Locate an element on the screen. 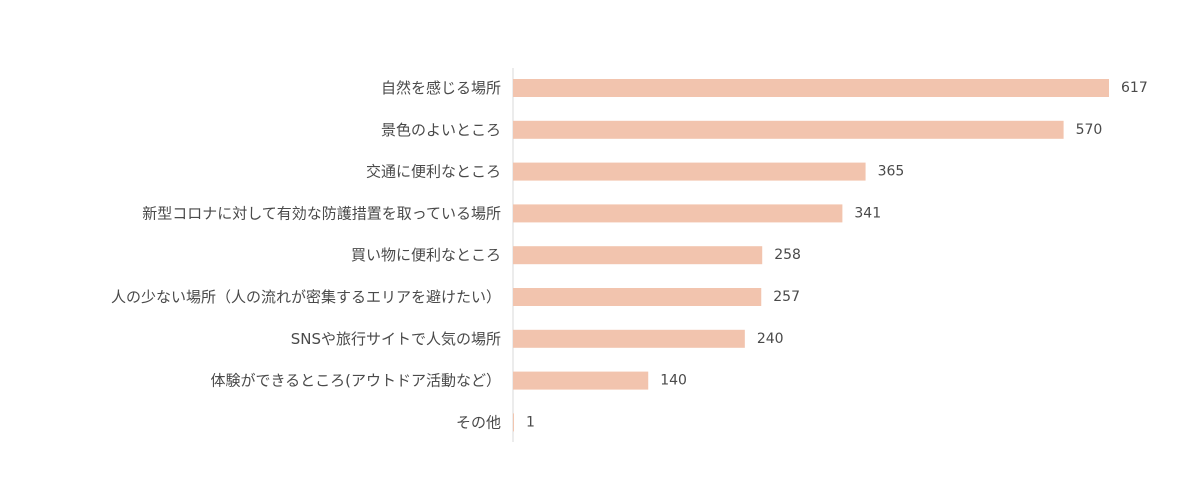 The width and height of the screenshot is (1200, 500). category-label-4: 買い物に便利なところ is located at coordinates (426, 255).